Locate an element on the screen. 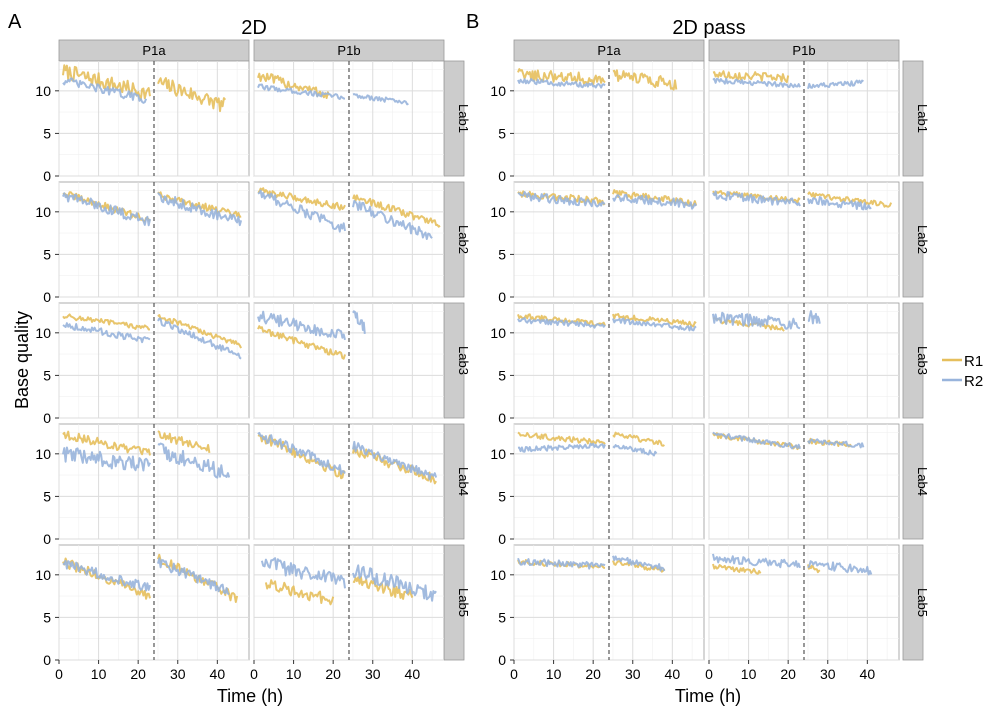 The image size is (1000, 718). legend-label-r2: R2 is located at coordinates (973, 381).